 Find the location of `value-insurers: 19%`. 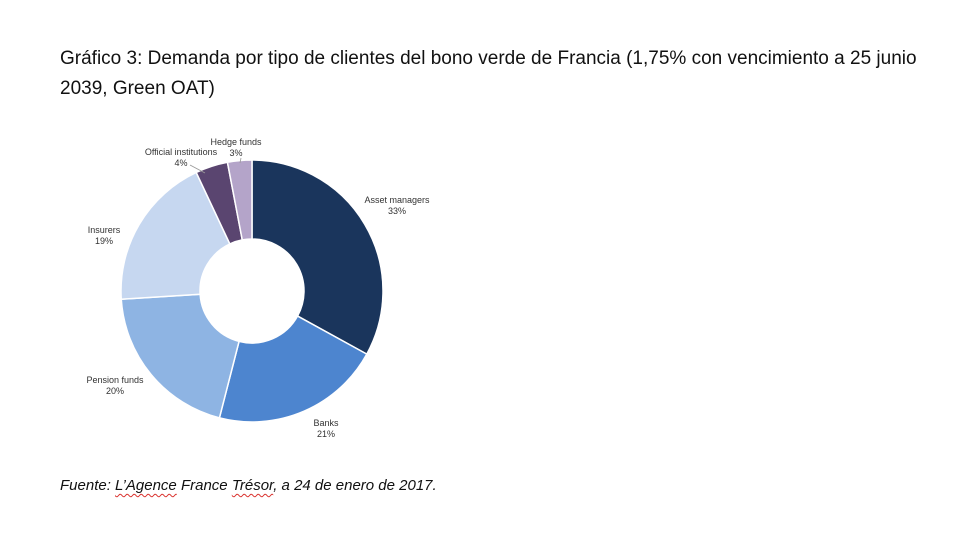

value-insurers: 19% is located at coordinates (104, 241).